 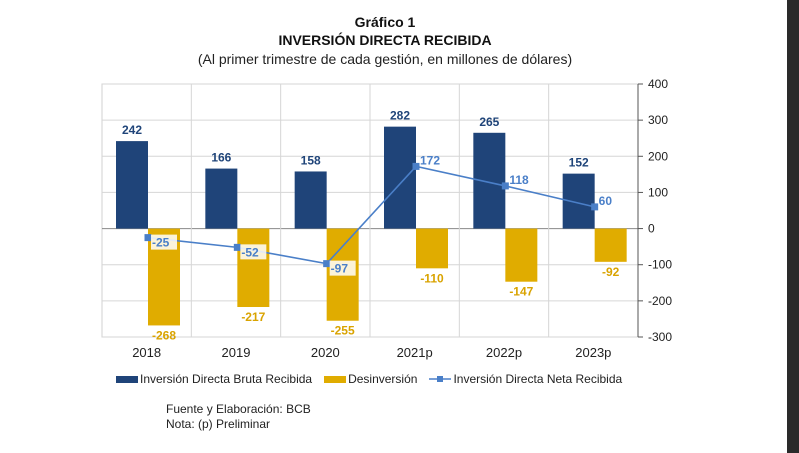 I want to click on data-label-desinversion: -110, so click(x=432, y=278).